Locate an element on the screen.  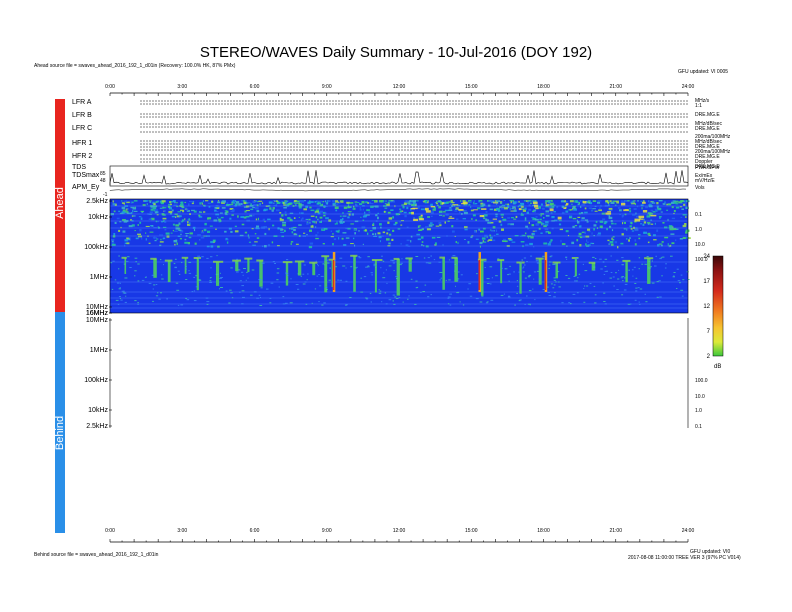
hk-right-tds: PWR/SPW is located at coordinates (707, 168).